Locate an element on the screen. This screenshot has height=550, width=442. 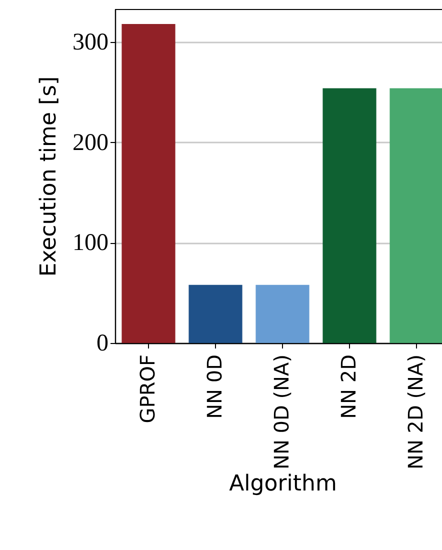
y-tick-label: 200 is located at coordinates (90, 143).